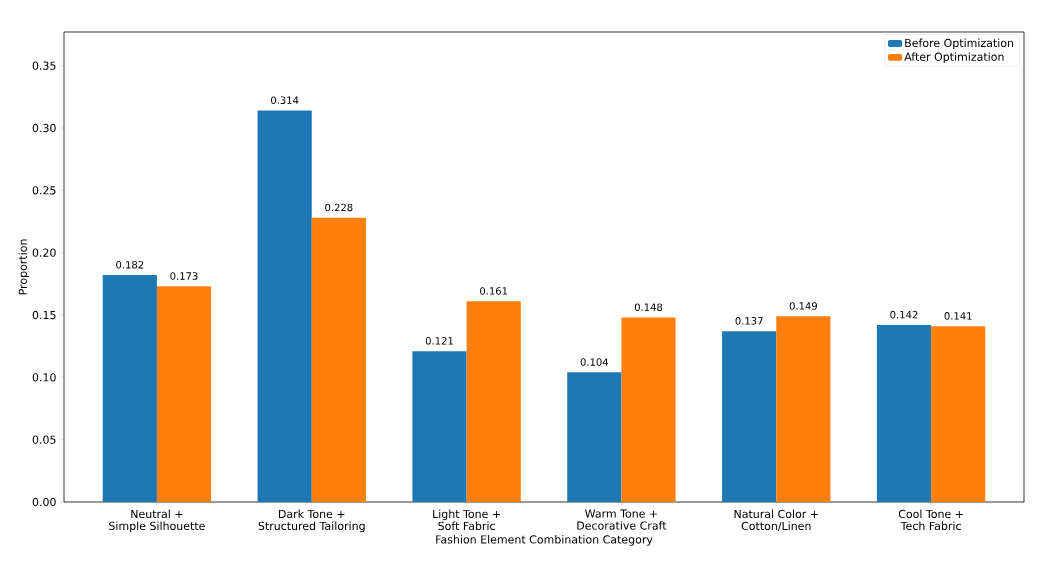 This screenshot has height=568, width=1040. Describe the element at coordinates (439, 341) in the screenshot. I see `data-label: 0.121` at that location.